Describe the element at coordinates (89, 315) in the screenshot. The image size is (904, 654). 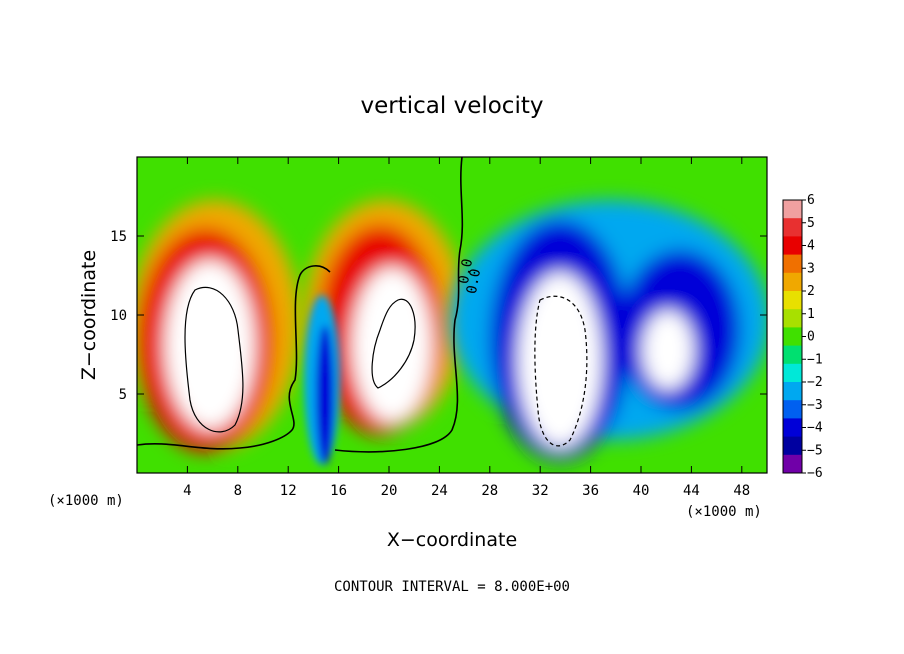
I see `y-axis-label: Z−coordinate` at that location.